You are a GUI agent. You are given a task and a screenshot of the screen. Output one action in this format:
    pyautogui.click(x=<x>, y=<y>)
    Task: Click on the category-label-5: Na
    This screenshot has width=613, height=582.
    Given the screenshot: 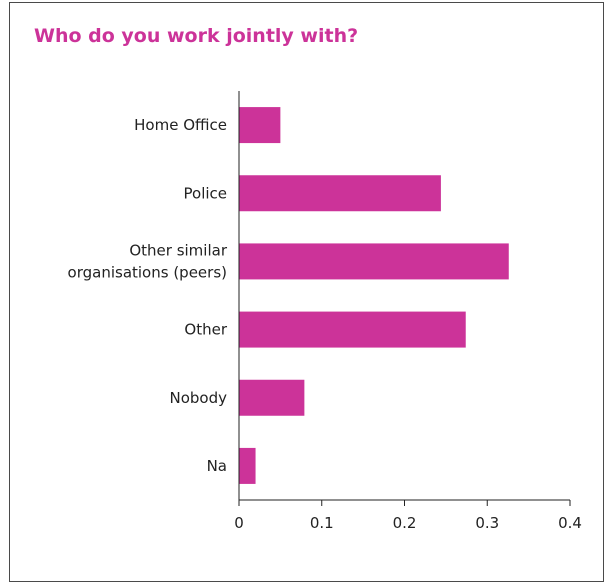 What is the action you would take?
    pyautogui.click(x=217, y=466)
    